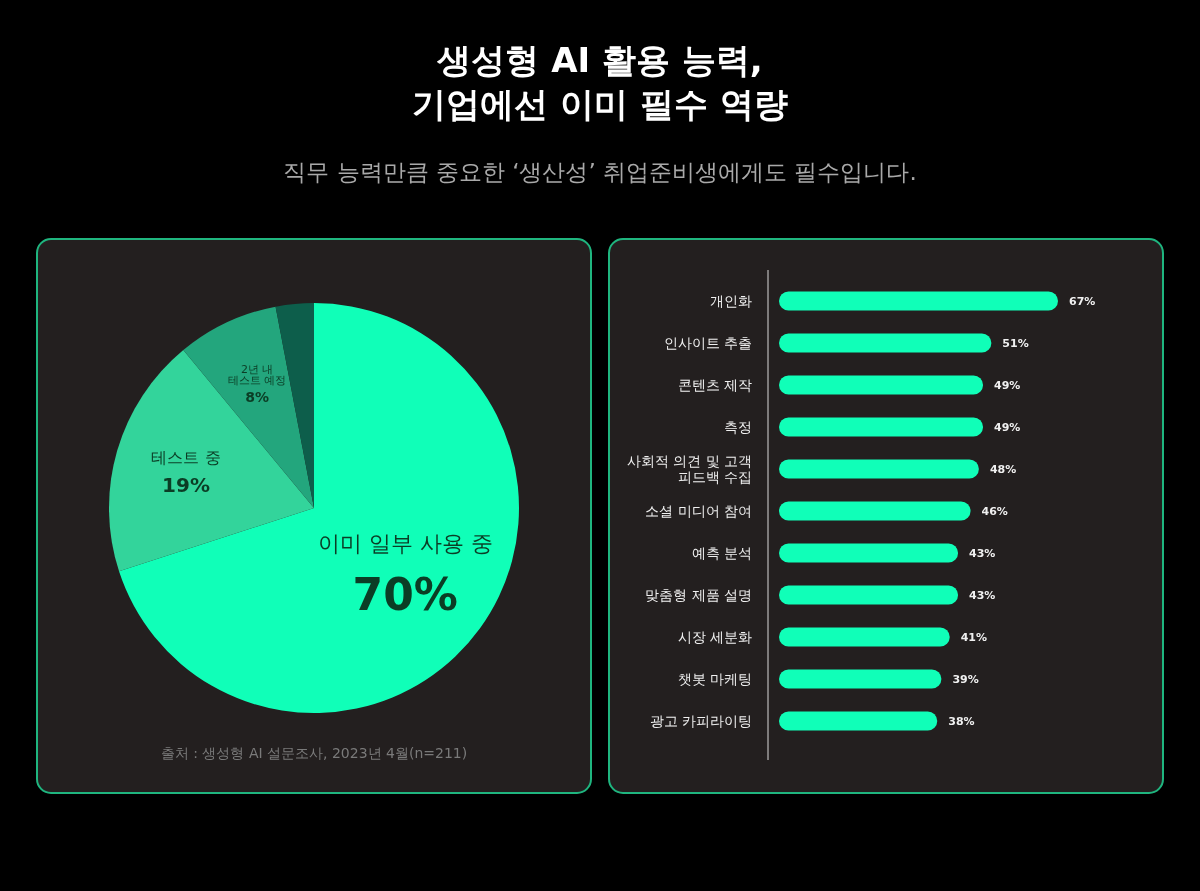  I want to click on data-label: 70%, so click(405, 594).